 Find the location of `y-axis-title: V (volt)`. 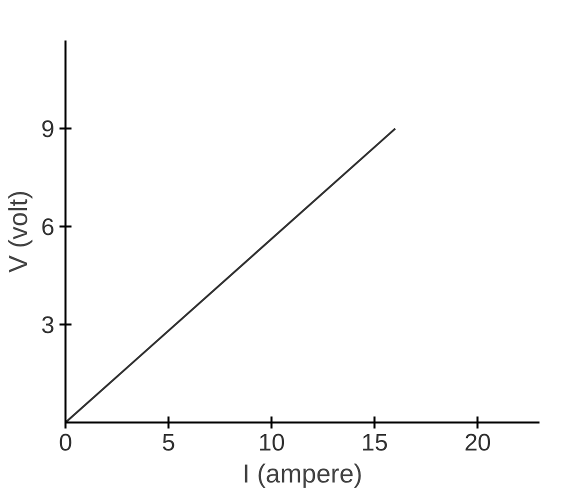

y-axis-title: V (volt) is located at coordinates (18, 231).